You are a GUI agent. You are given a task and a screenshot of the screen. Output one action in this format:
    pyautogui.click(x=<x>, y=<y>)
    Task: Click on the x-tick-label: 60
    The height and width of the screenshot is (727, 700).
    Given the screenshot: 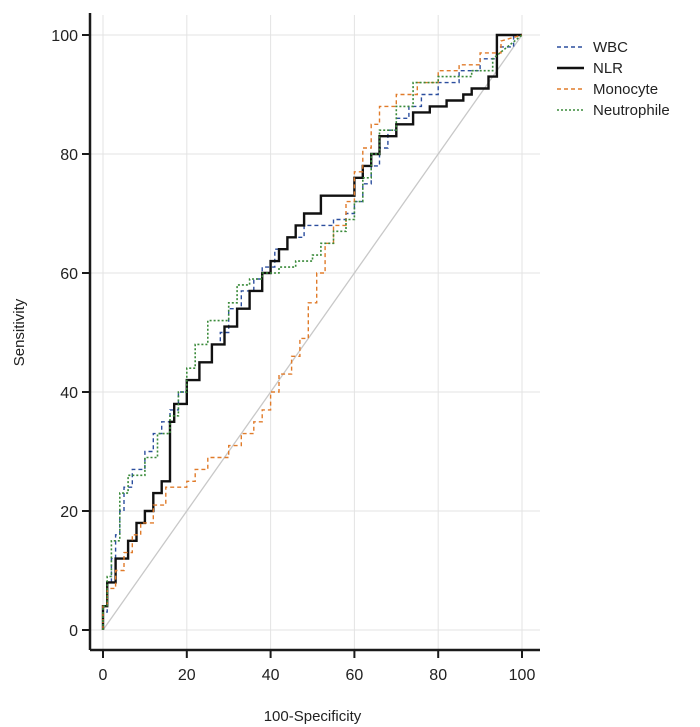 What is the action you would take?
    pyautogui.click(x=355, y=675)
    